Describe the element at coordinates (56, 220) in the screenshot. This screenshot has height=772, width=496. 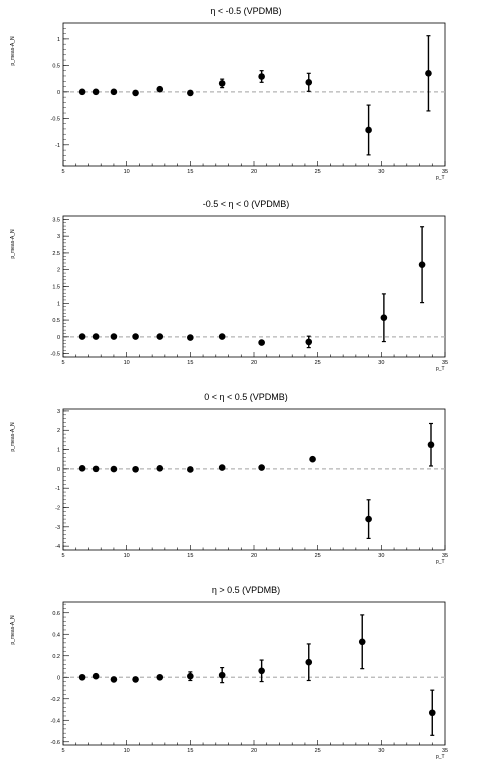
I see `y-tick-label: 3.5` at that location.